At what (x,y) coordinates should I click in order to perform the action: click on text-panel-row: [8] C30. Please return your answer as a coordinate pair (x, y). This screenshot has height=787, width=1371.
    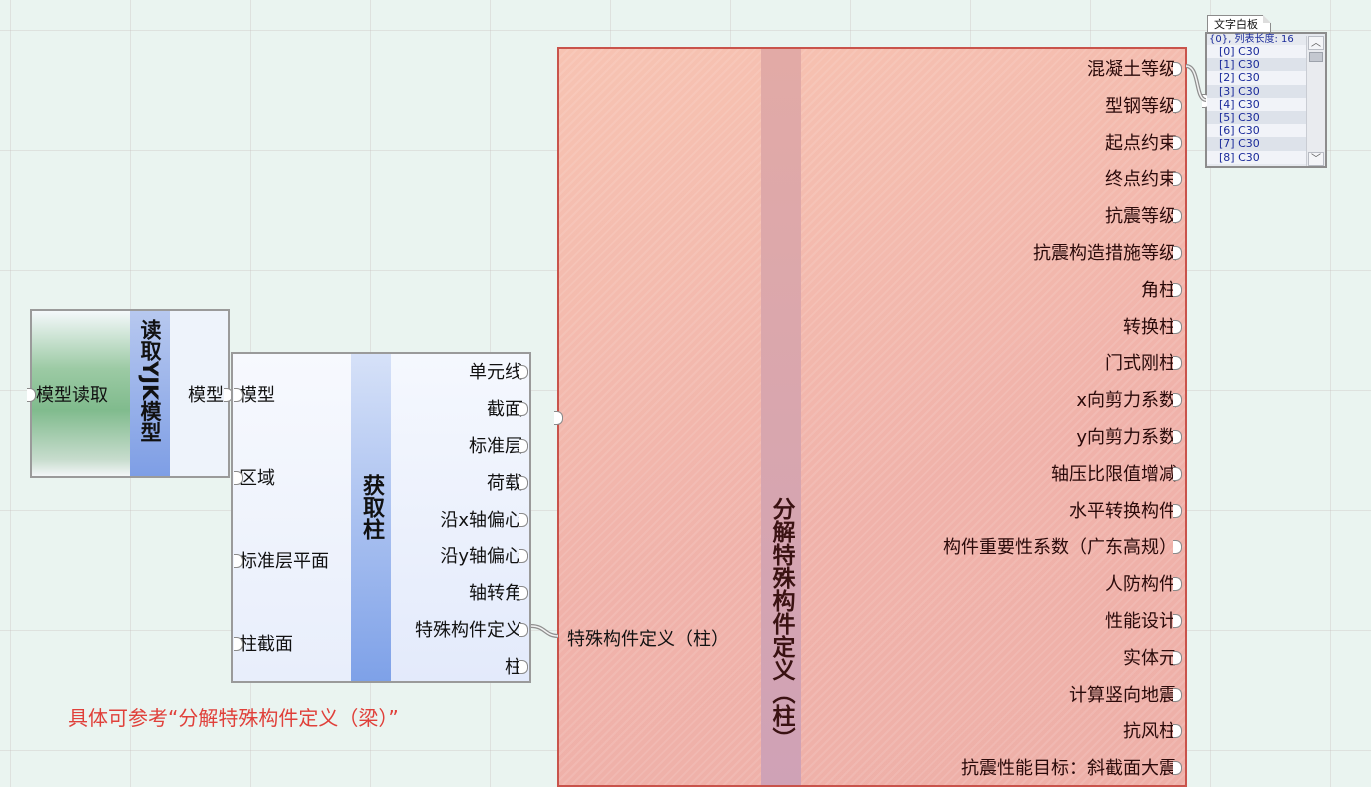
    Looking at the image, I should click on (1259, 157).